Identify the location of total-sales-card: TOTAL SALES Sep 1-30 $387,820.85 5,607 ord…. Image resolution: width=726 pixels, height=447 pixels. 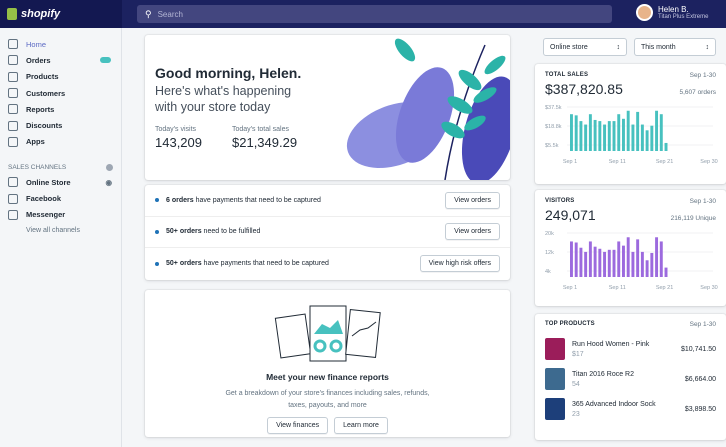
(630, 124).